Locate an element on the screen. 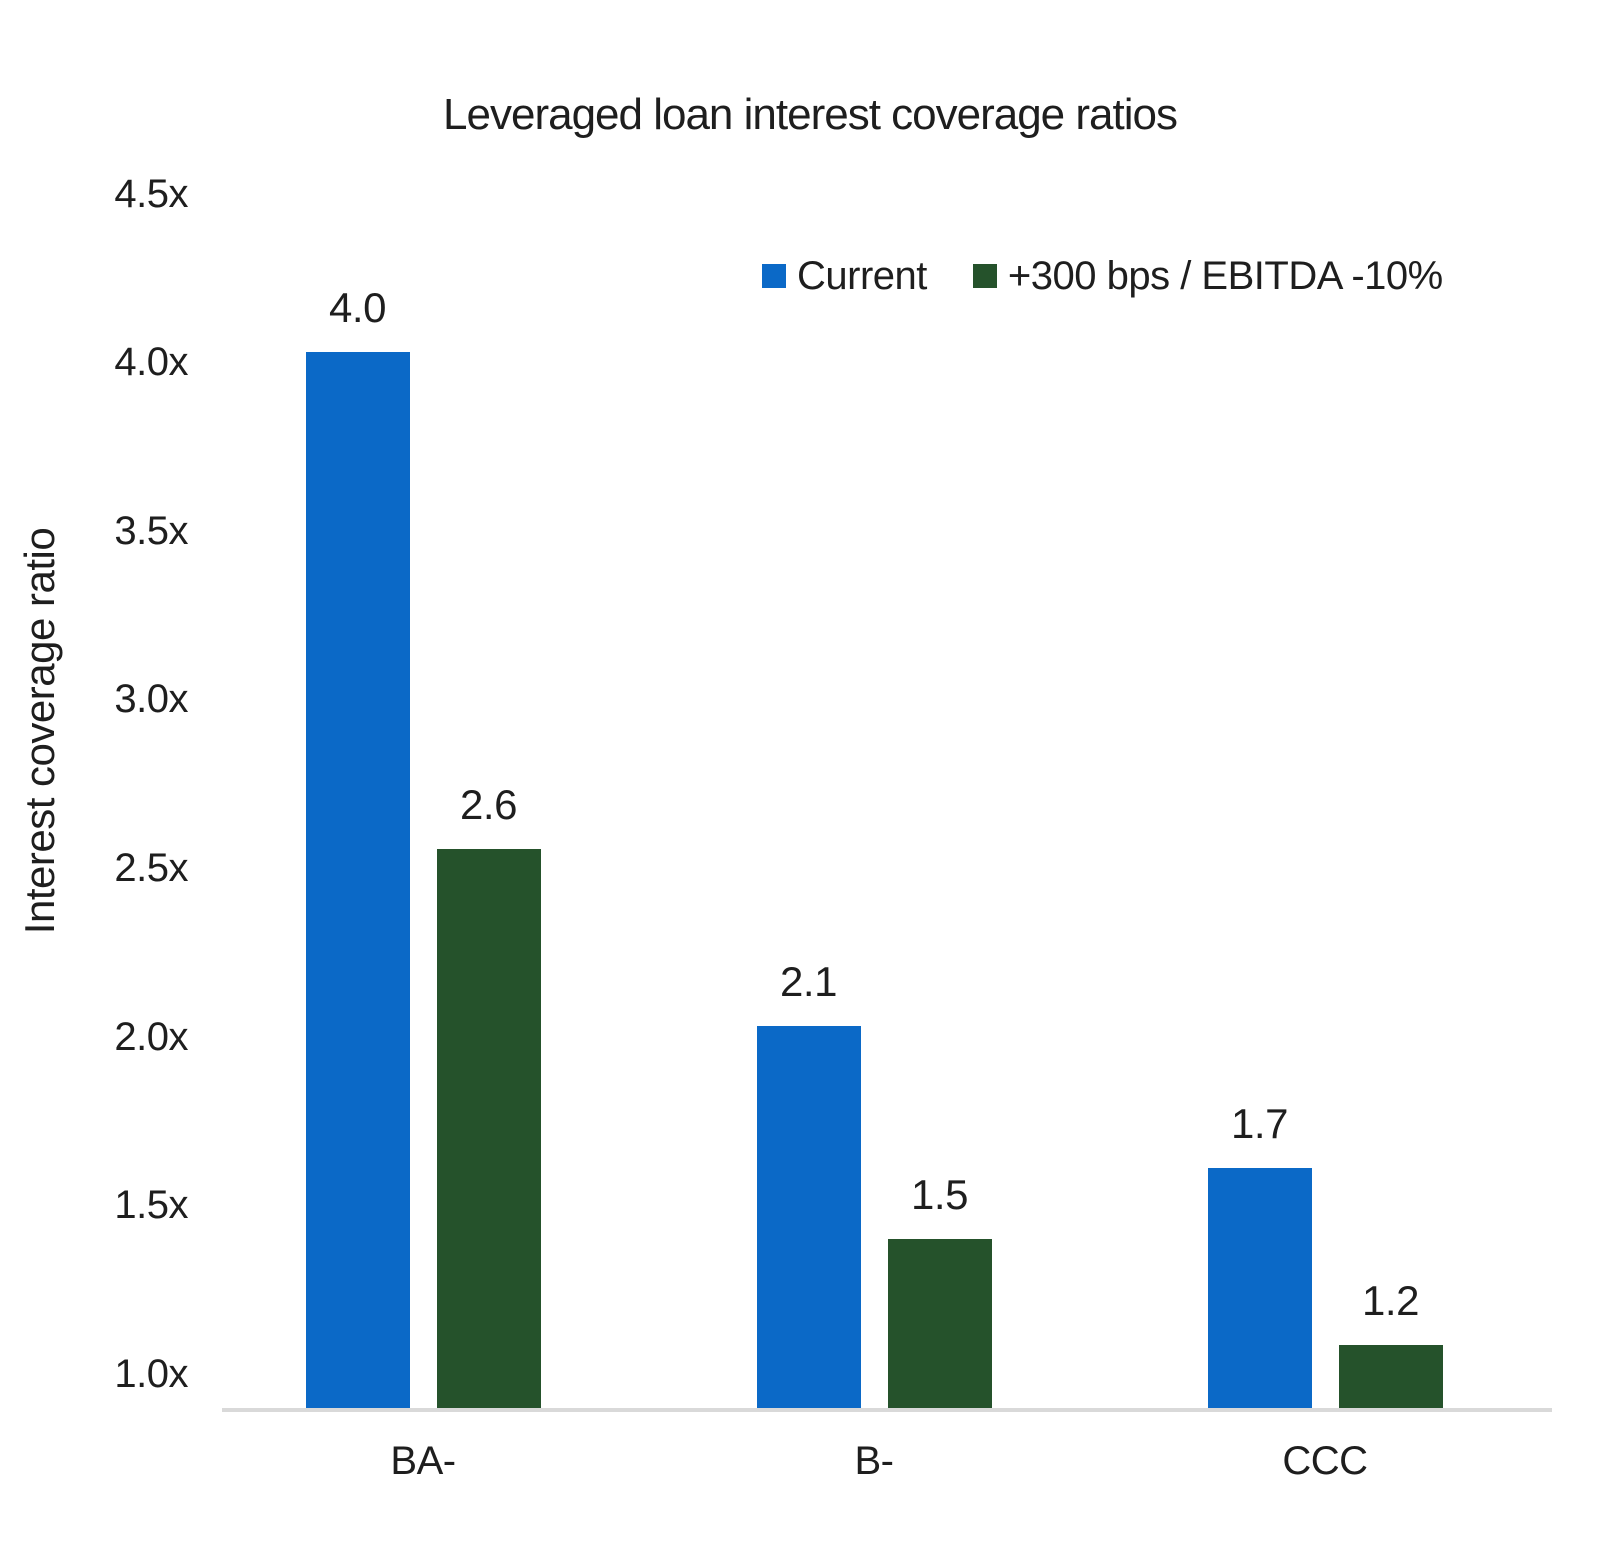 The height and width of the screenshot is (1552, 1600). bar-value-label: 1.7 is located at coordinates (1259, 1123).